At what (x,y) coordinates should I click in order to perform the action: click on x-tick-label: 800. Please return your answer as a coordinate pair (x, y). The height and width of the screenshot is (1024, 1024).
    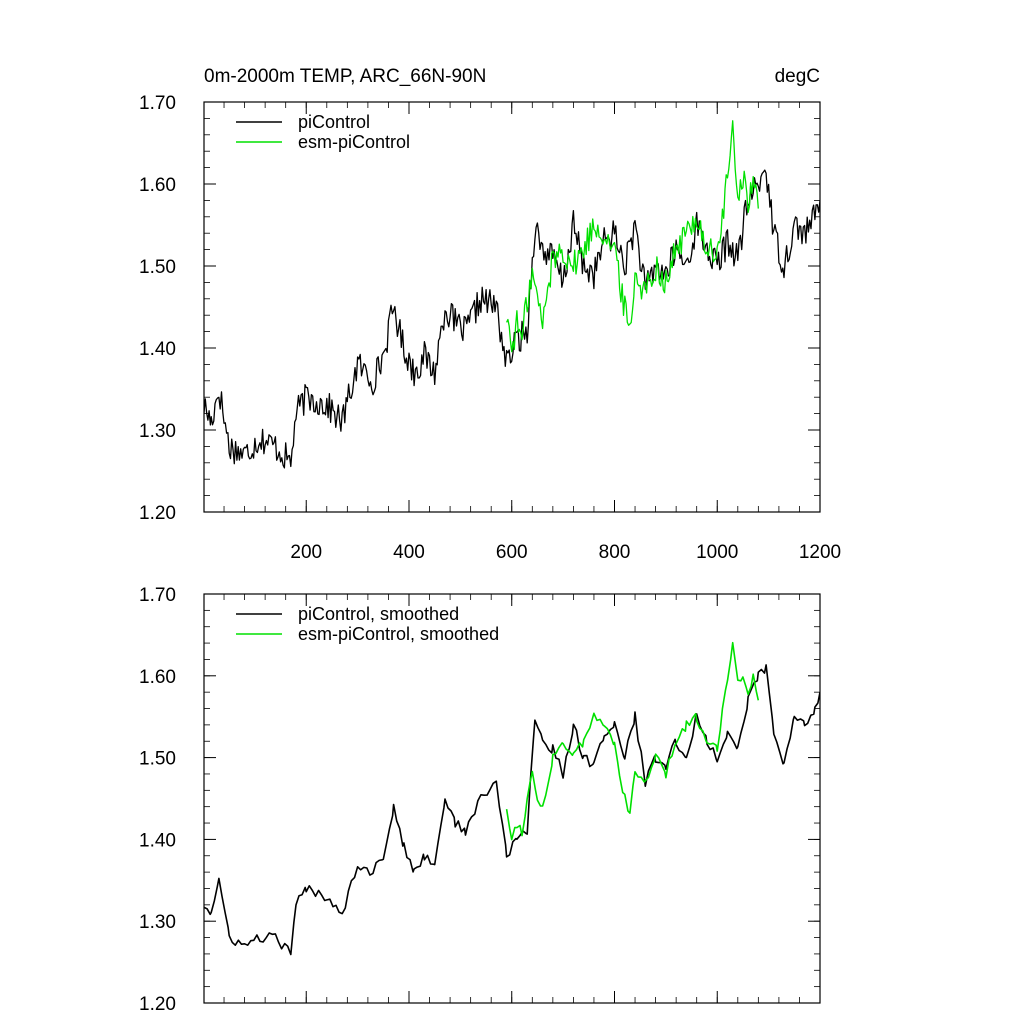
    Looking at the image, I should click on (615, 552).